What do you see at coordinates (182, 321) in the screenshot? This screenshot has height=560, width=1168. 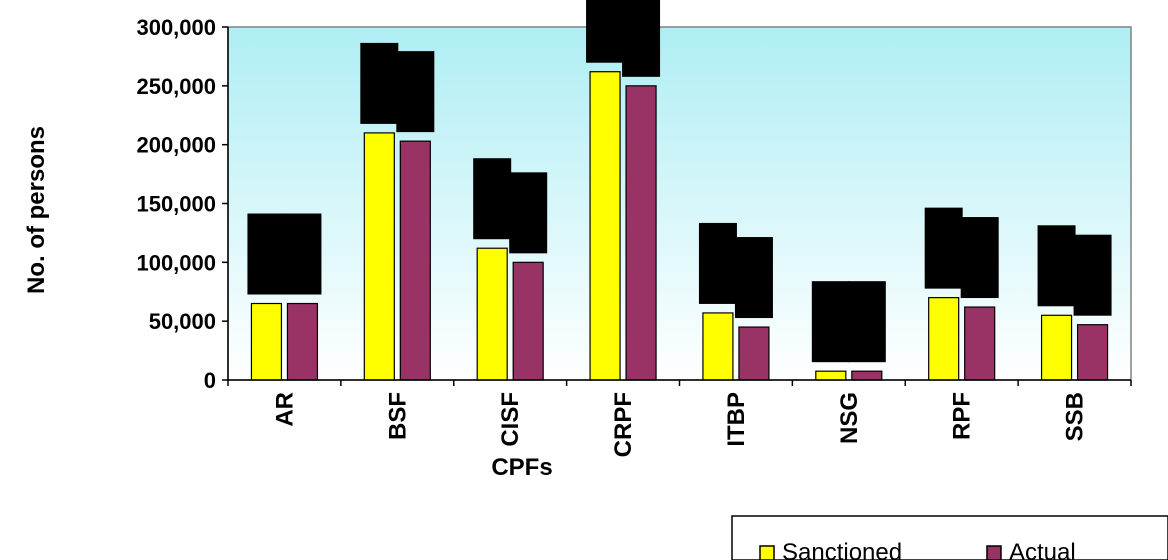 I see `y-tick-label: 50,000` at bounding box center [182, 321].